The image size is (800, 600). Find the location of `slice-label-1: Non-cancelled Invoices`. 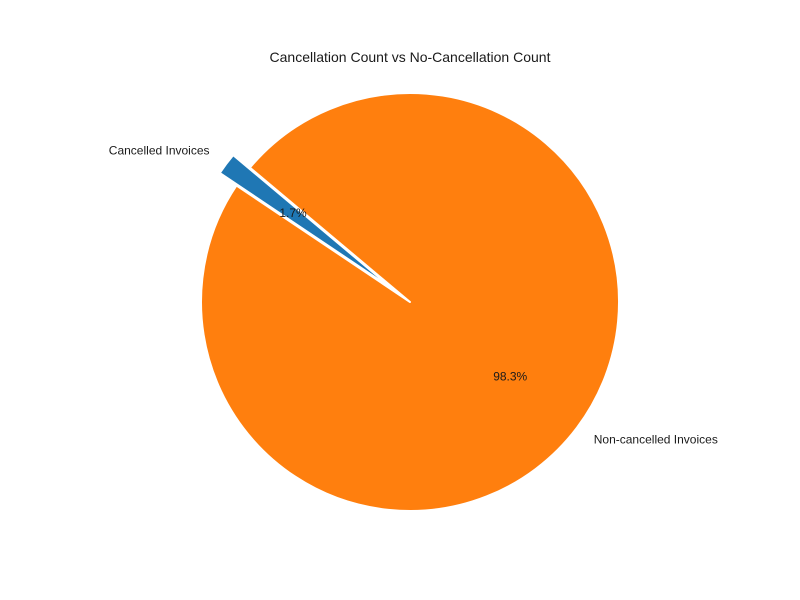

slice-label-1: Non-cancelled Invoices is located at coordinates (656, 439).